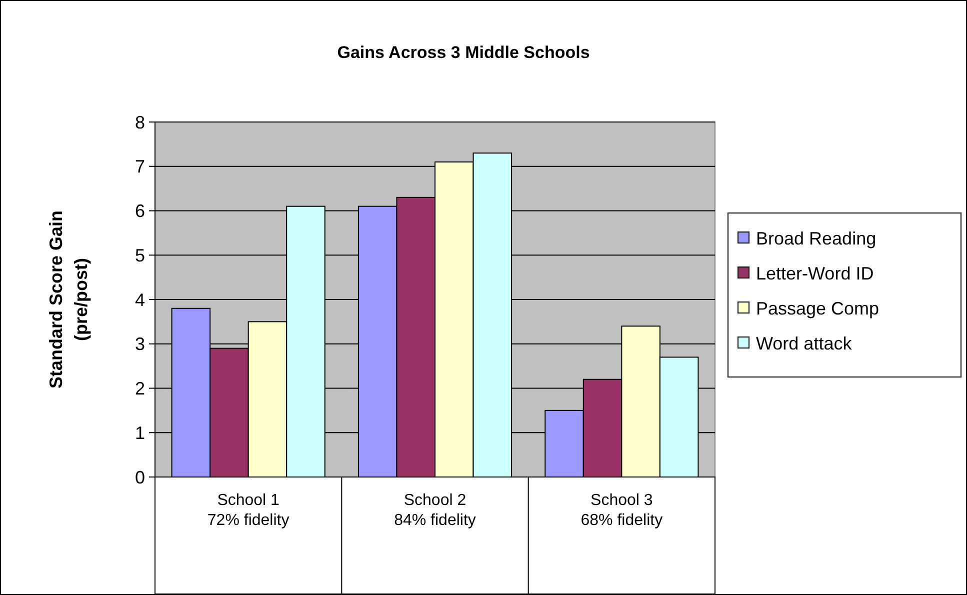 Image resolution: width=967 pixels, height=595 pixels. What do you see at coordinates (815, 273) in the screenshot?
I see `legend-label: Letter-Word ID` at bounding box center [815, 273].